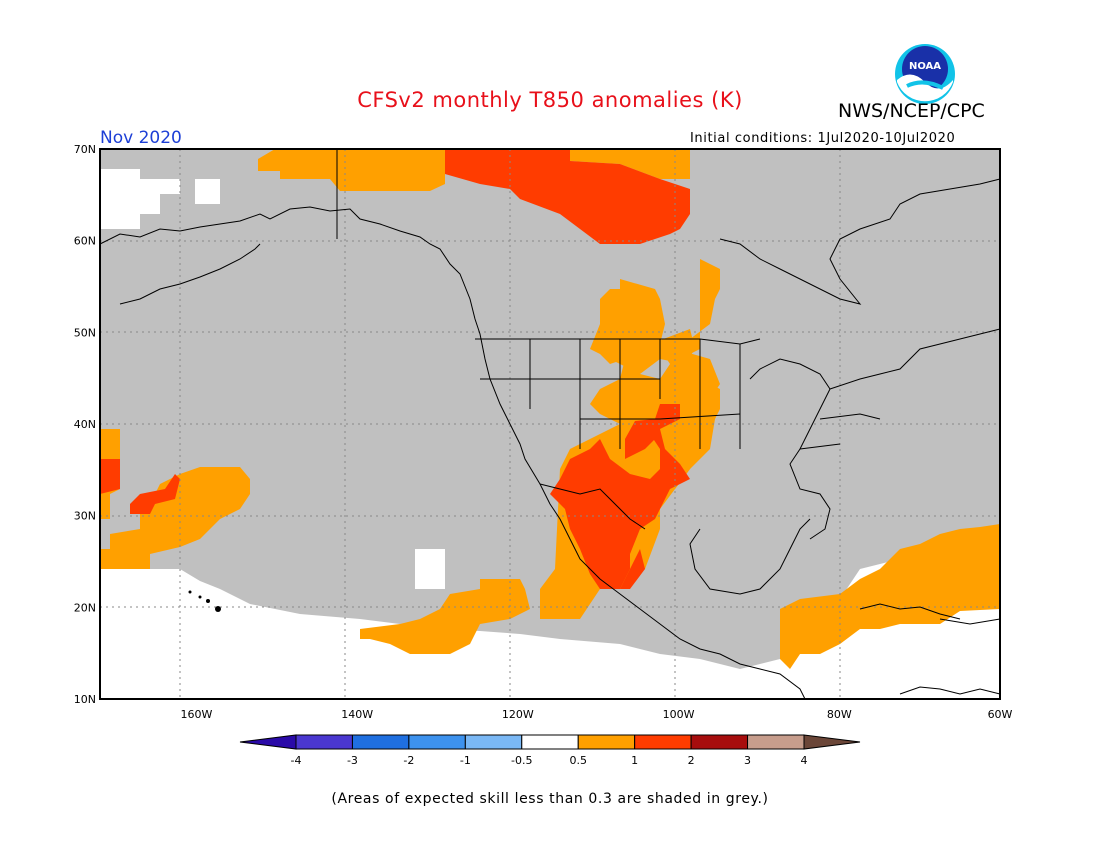  What do you see at coordinates (85, 241) in the screenshot?
I see `lat-label-60N: 60N` at bounding box center [85, 241].